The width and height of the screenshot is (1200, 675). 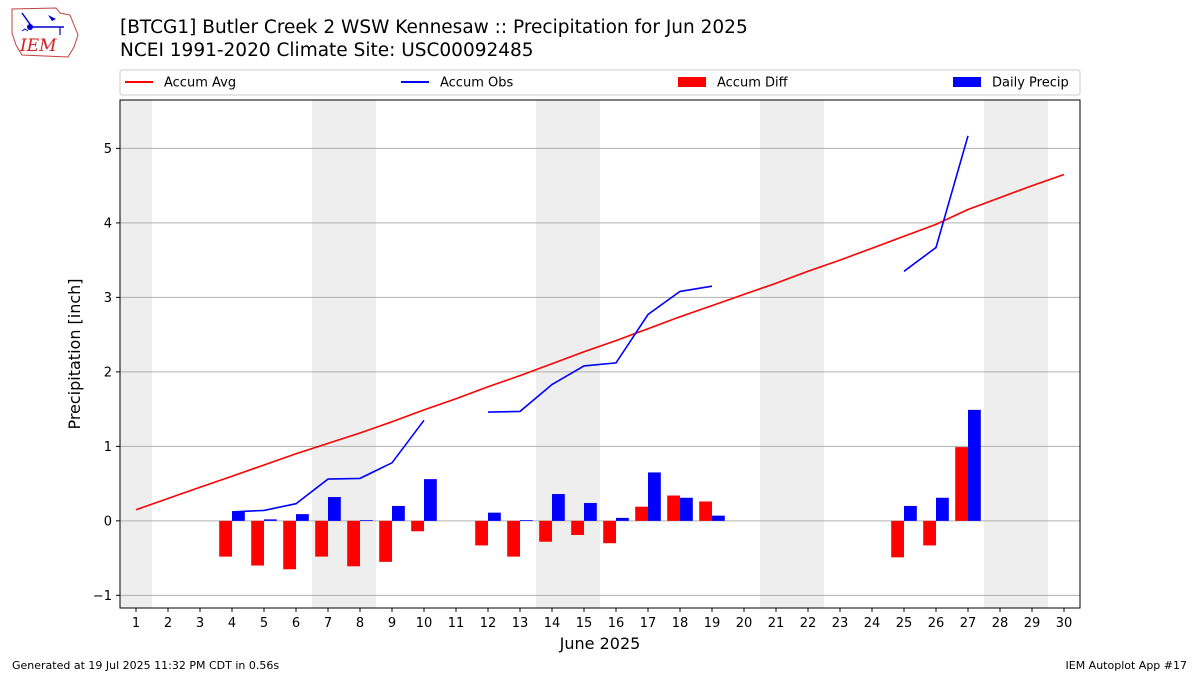 I want to click on y-axis-ticks: −1 0 1 2 3 4 5, so click(x=106, y=373).